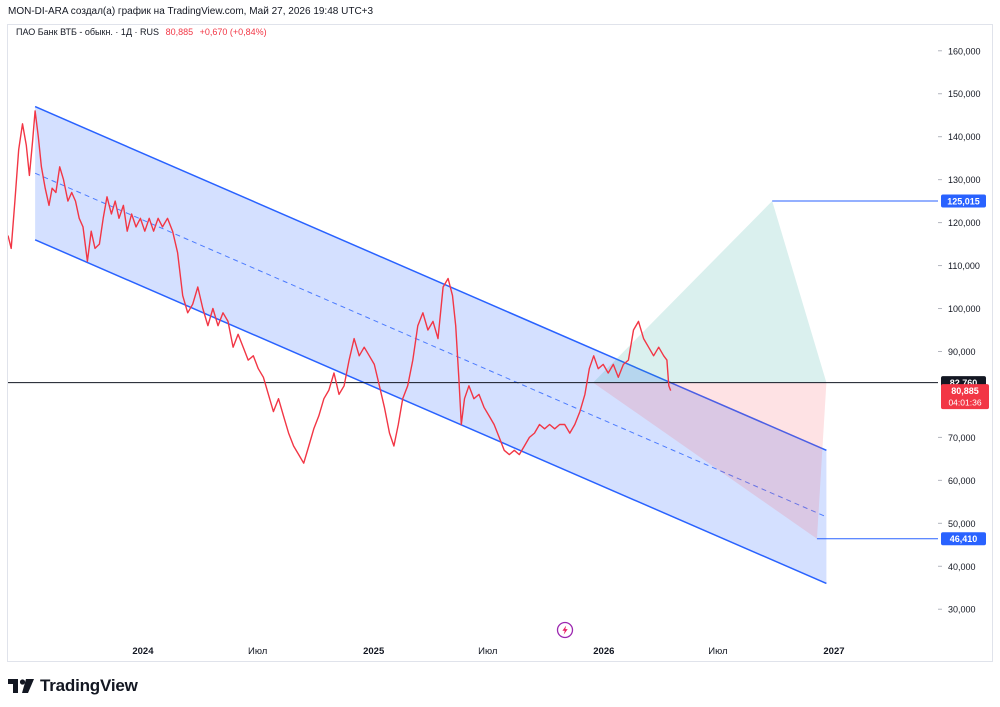  Describe the element at coordinates (964, 403) in the screenshot. I see `countdown-label: 04:01:36` at that location.